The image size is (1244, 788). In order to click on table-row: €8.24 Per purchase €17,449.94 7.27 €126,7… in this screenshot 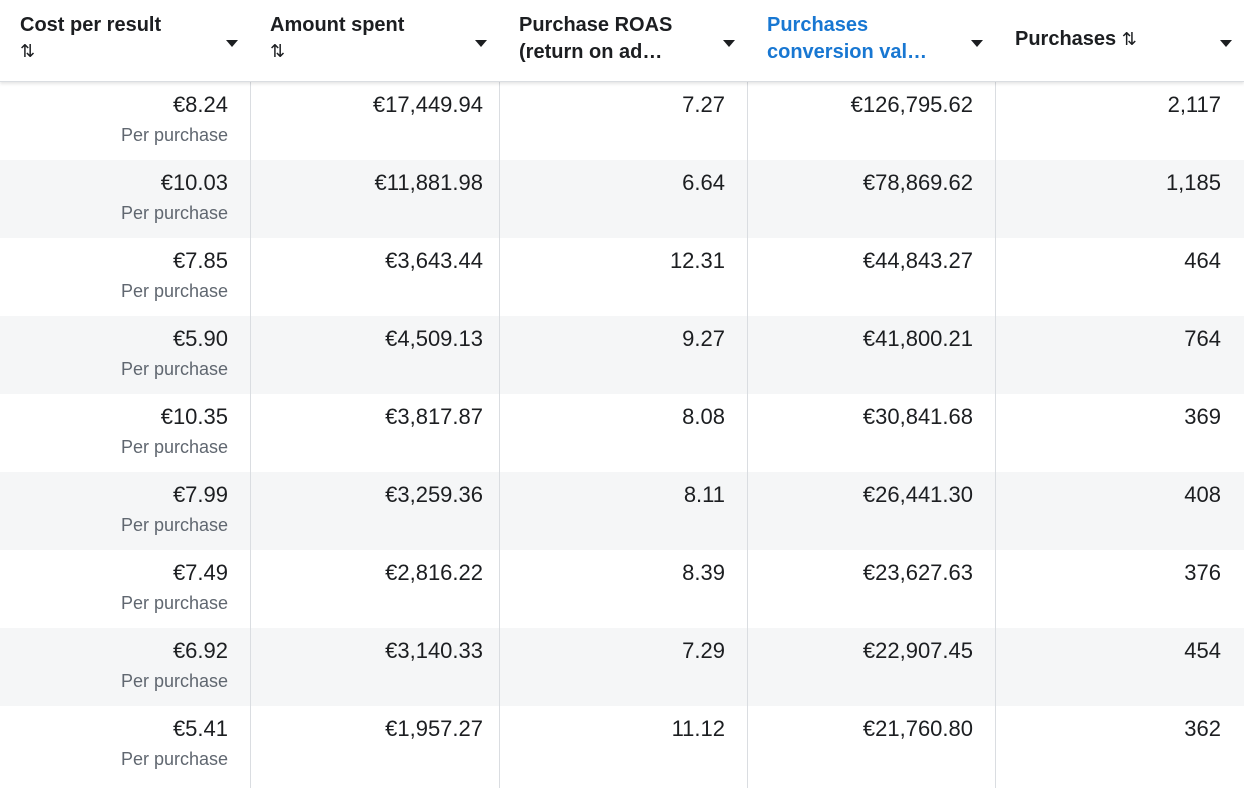, I will do `click(622, 121)`.